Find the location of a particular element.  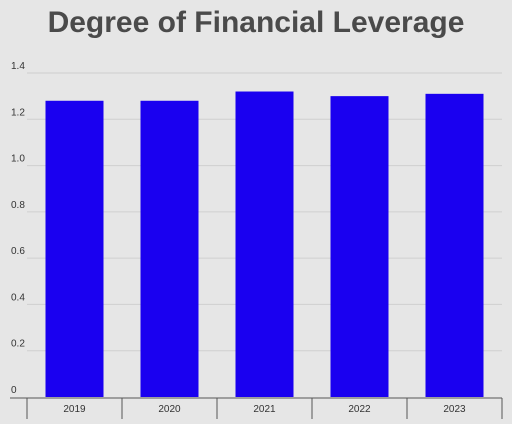

x-axis: 2019 2020 2021 2022 2023 is located at coordinates (256, 408).